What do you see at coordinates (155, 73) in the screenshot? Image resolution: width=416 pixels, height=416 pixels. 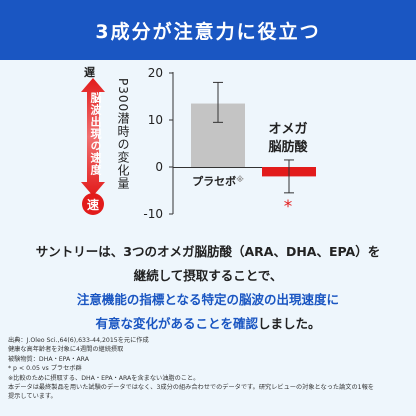 I see `y-tick-label: 20` at bounding box center [155, 73].